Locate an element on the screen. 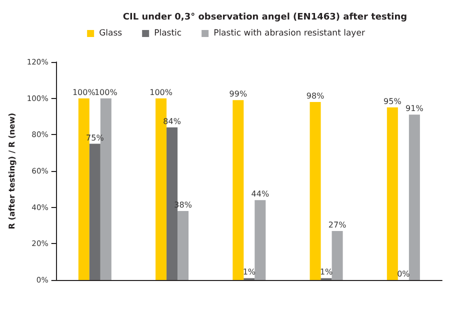 This screenshot has height=320, width=452. data-label: 91% is located at coordinates (415, 109).